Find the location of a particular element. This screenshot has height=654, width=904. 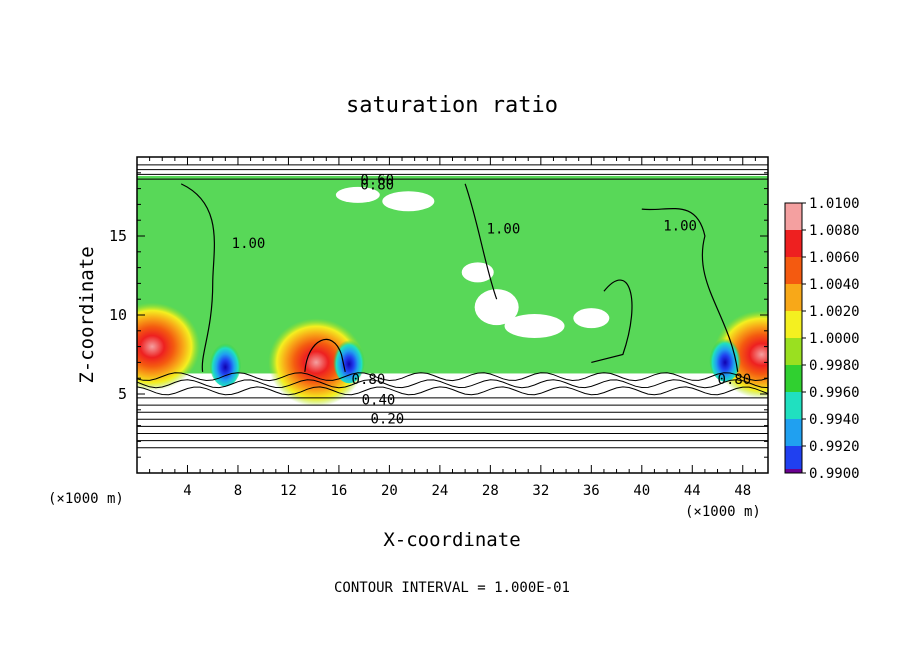

colorbar-label-10: 0.9900 is located at coordinates (834, 474).